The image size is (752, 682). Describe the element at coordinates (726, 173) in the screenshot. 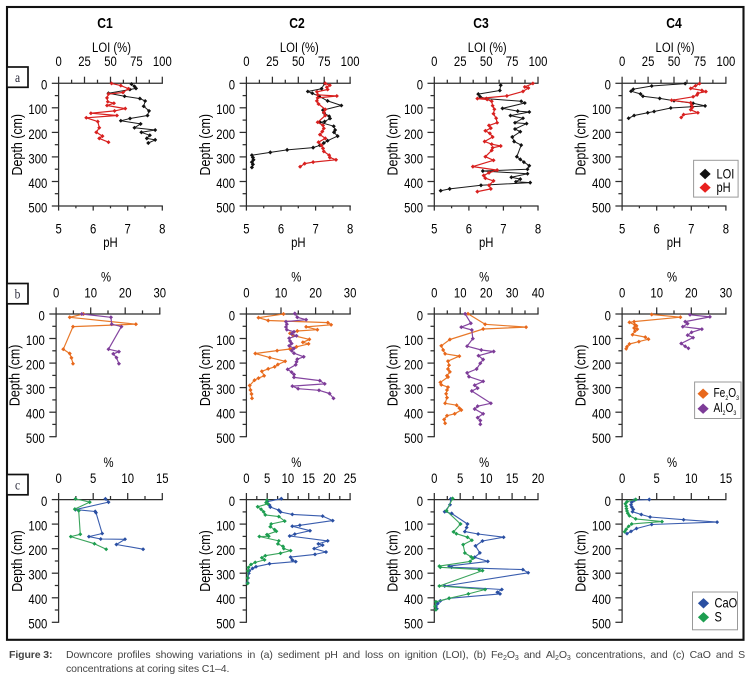

I see `svg-text: LOI` at that location.